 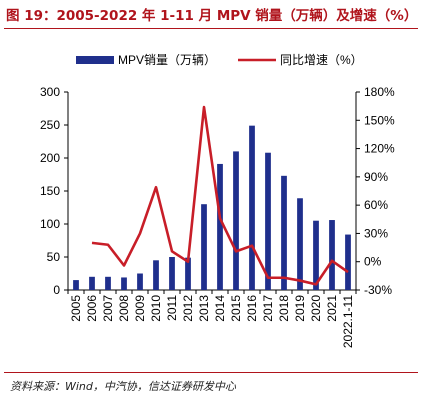 What do you see at coordinates (50, 191) in the screenshot?
I see `left-tick-label: 150` at bounding box center [50, 191].